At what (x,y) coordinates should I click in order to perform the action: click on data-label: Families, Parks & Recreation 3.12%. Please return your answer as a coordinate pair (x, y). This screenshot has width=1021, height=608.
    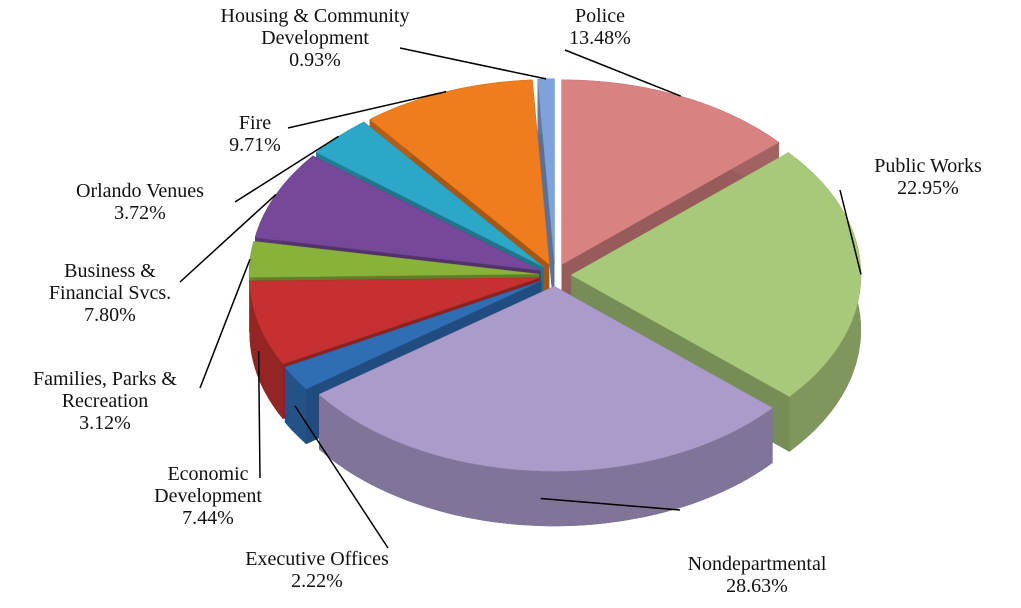
    Looking at the image, I should click on (105, 401).